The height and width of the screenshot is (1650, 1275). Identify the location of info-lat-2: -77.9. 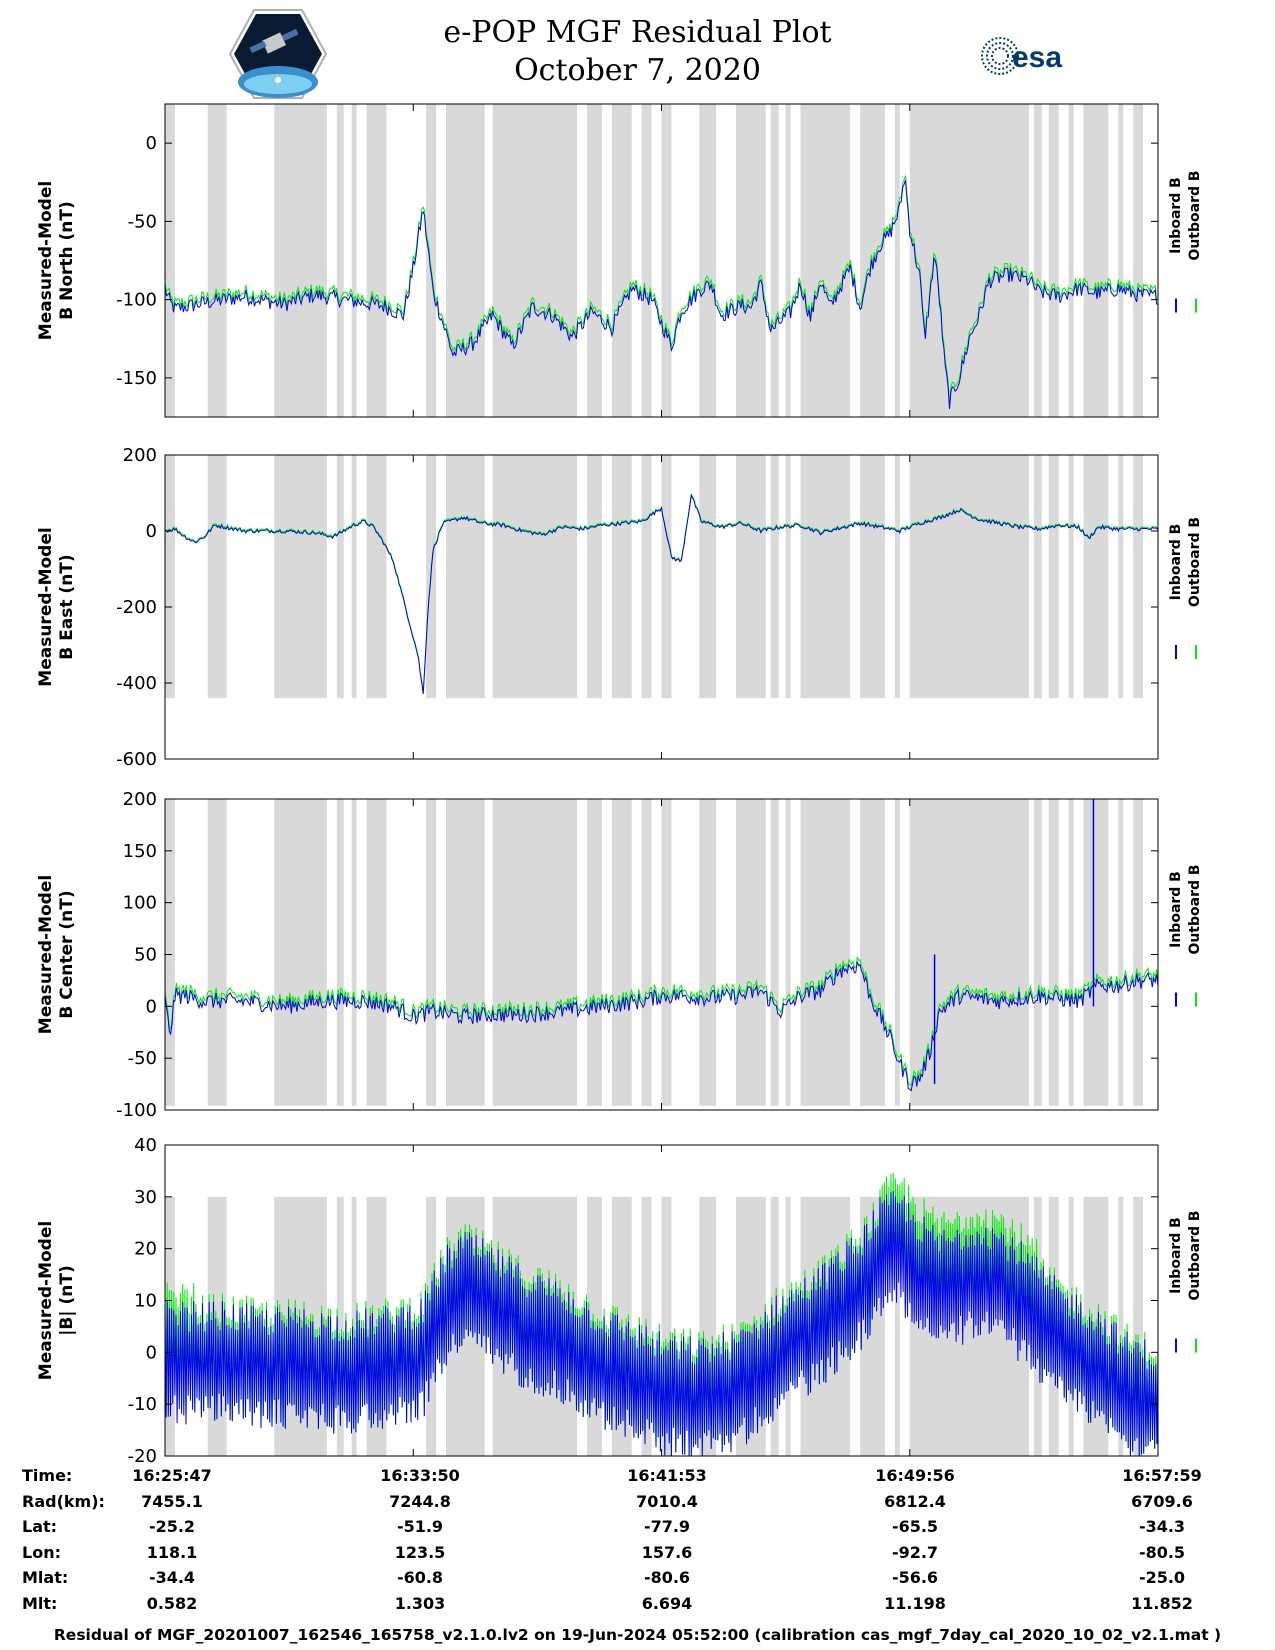
(667, 1526).